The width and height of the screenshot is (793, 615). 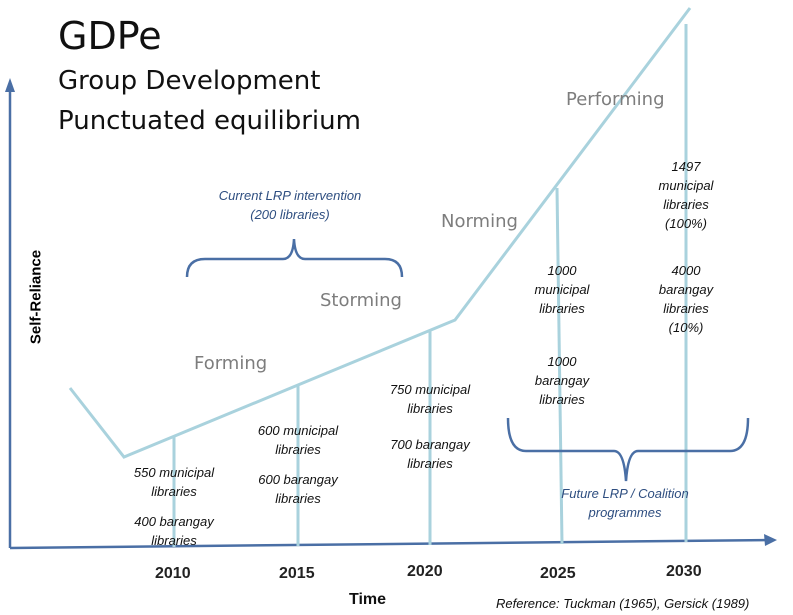 I want to click on y-axis-arrow, so click(x=10, y=85).